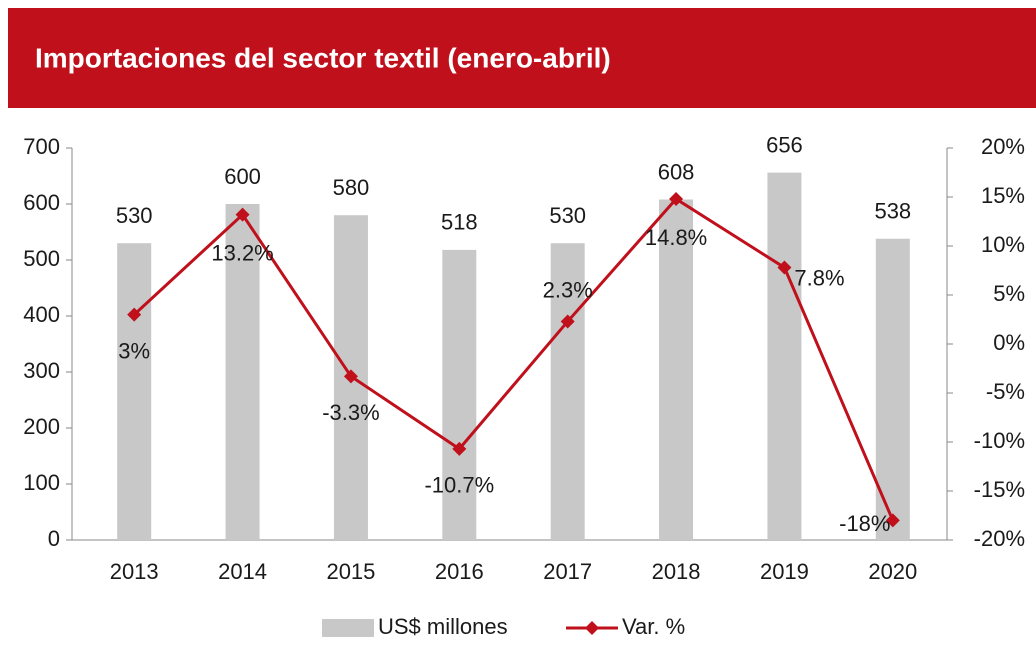 The image size is (1036, 659). Describe the element at coordinates (41, 482) in the screenshot. I see `y-tick-label: 100` at that location.